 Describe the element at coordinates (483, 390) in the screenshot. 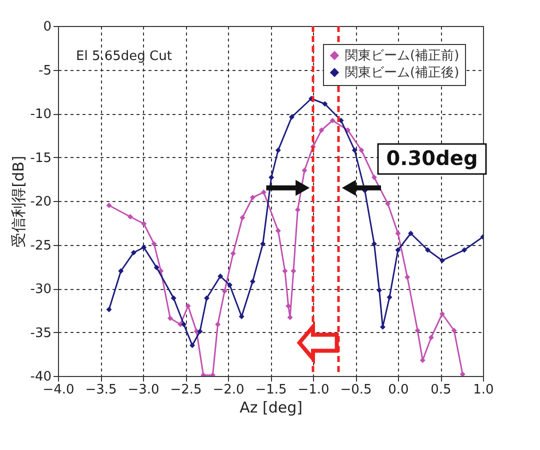

I see `x-tick-label: 1.0` at that location.